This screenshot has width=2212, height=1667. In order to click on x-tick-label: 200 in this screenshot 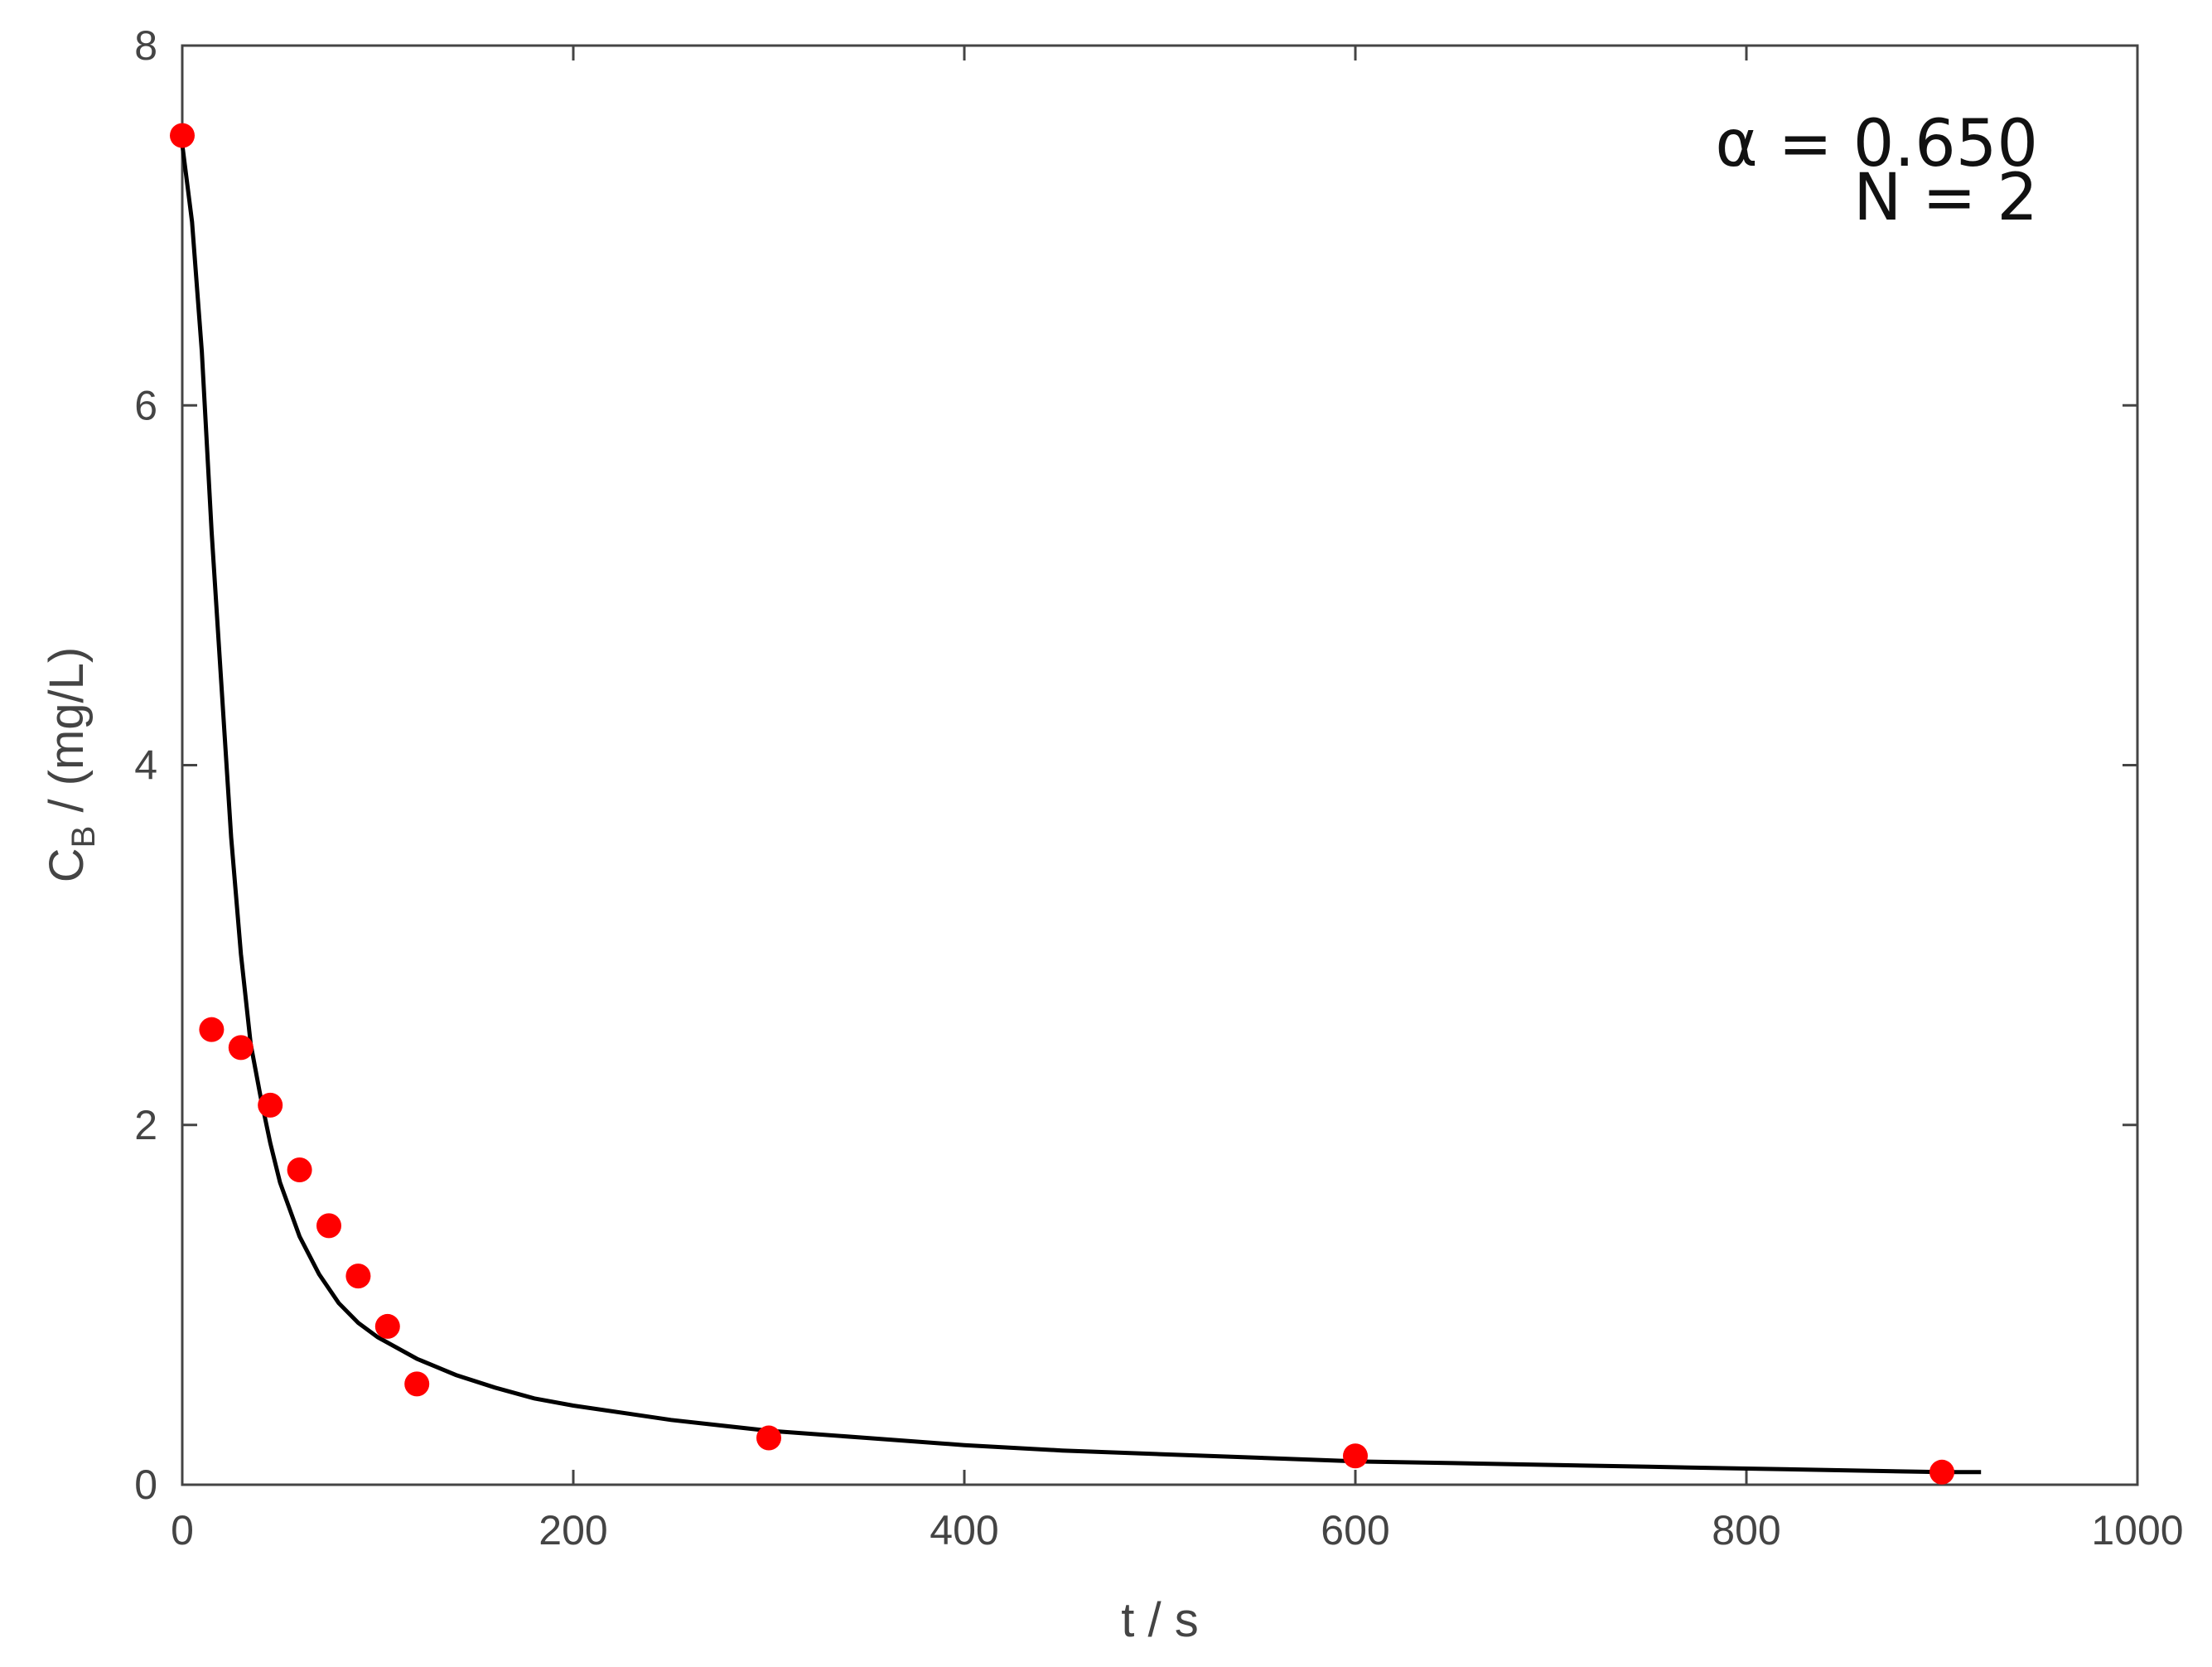, I will do `click(573, 1530)`.